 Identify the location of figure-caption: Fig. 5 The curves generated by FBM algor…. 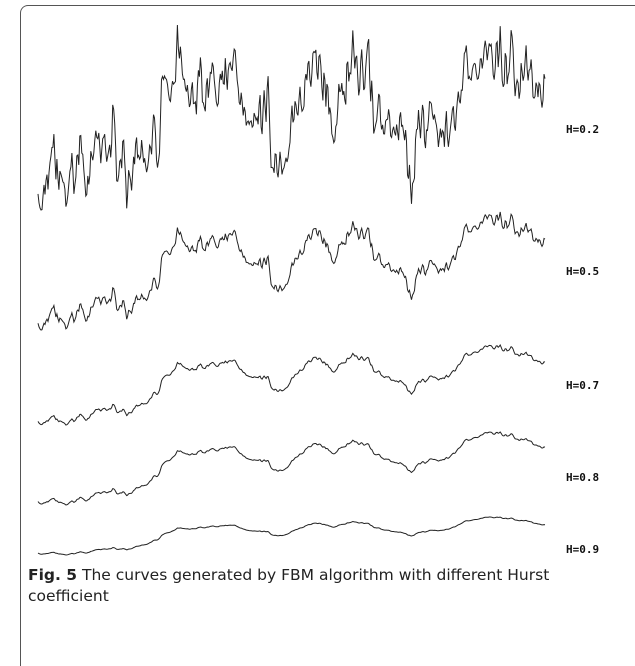
(320, 586).